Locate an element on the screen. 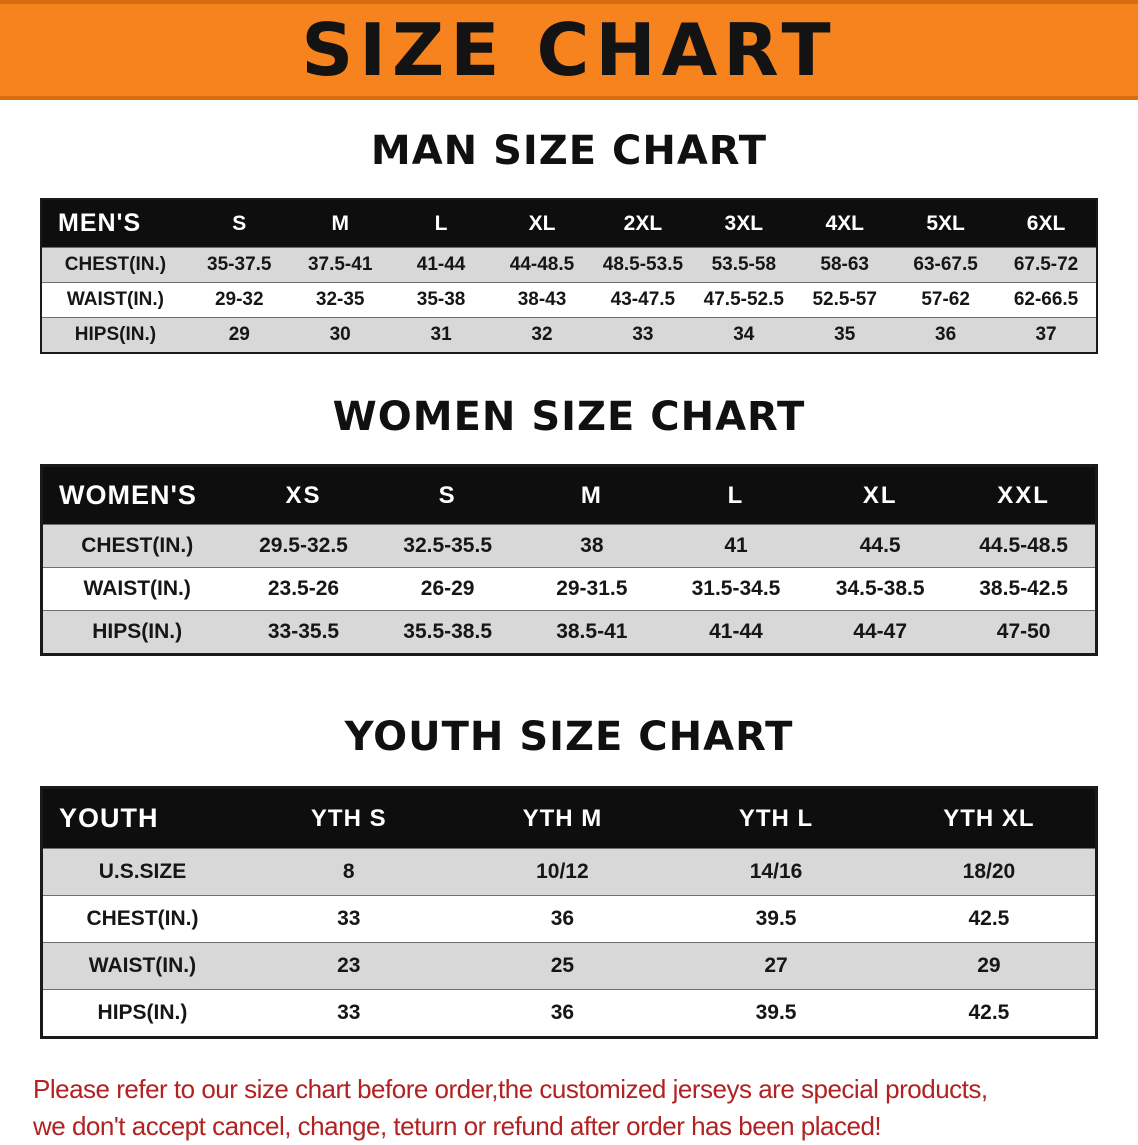  size-column-header: XXL is located at coordinates (1024, 495).